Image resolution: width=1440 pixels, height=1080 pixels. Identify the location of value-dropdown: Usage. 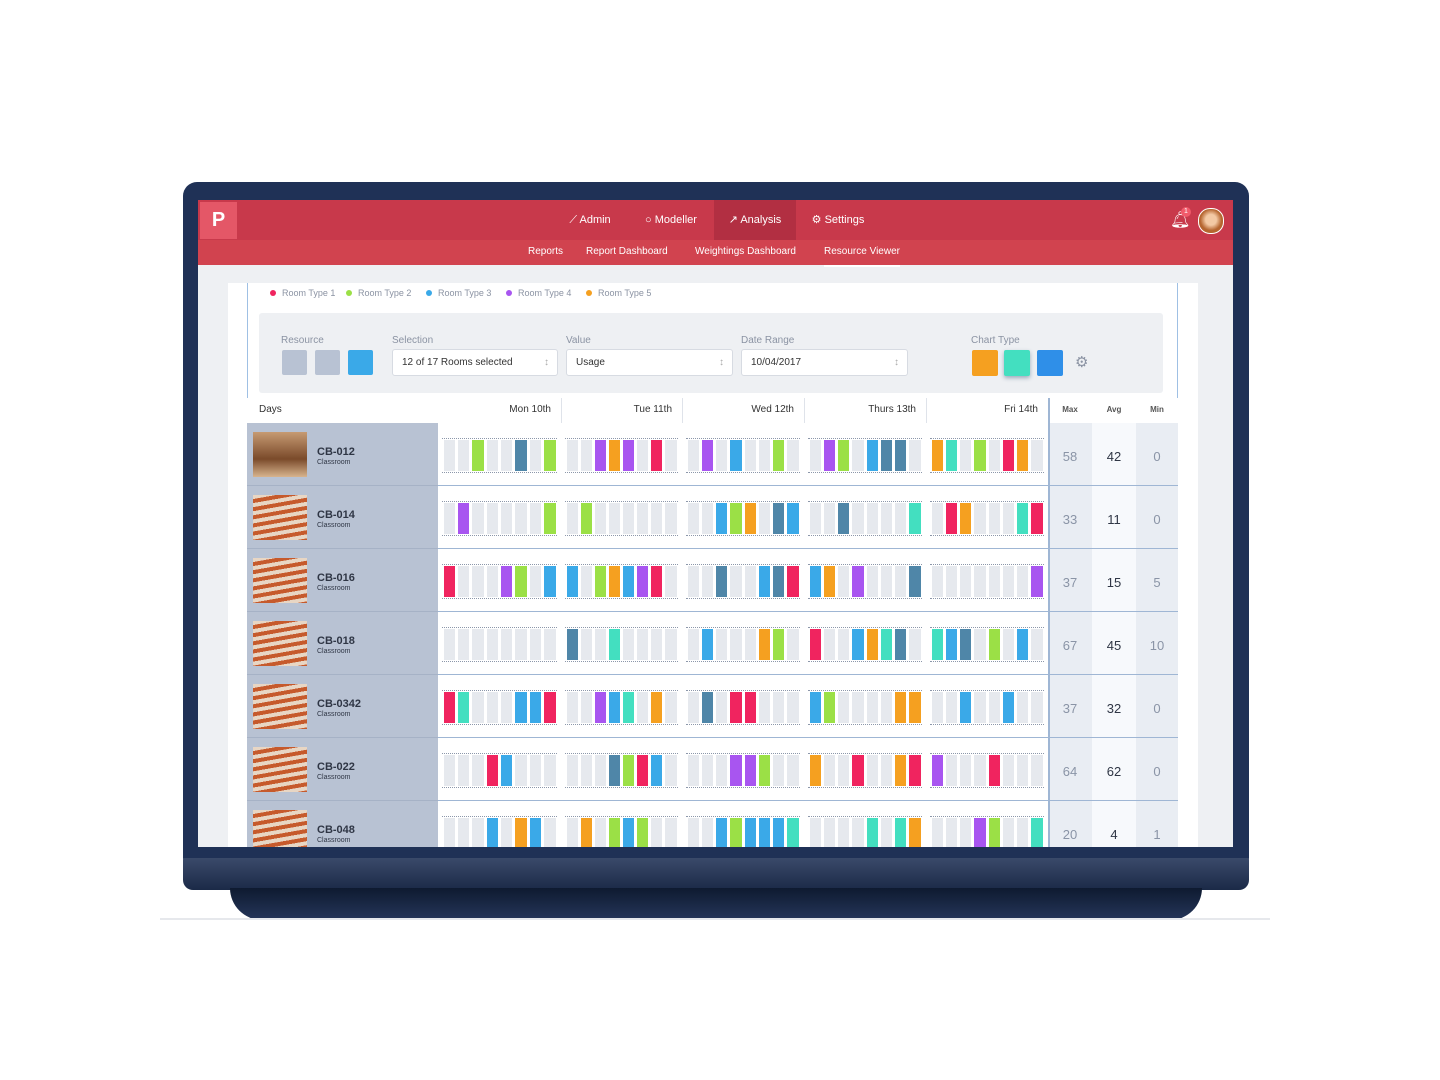
(649, 362).